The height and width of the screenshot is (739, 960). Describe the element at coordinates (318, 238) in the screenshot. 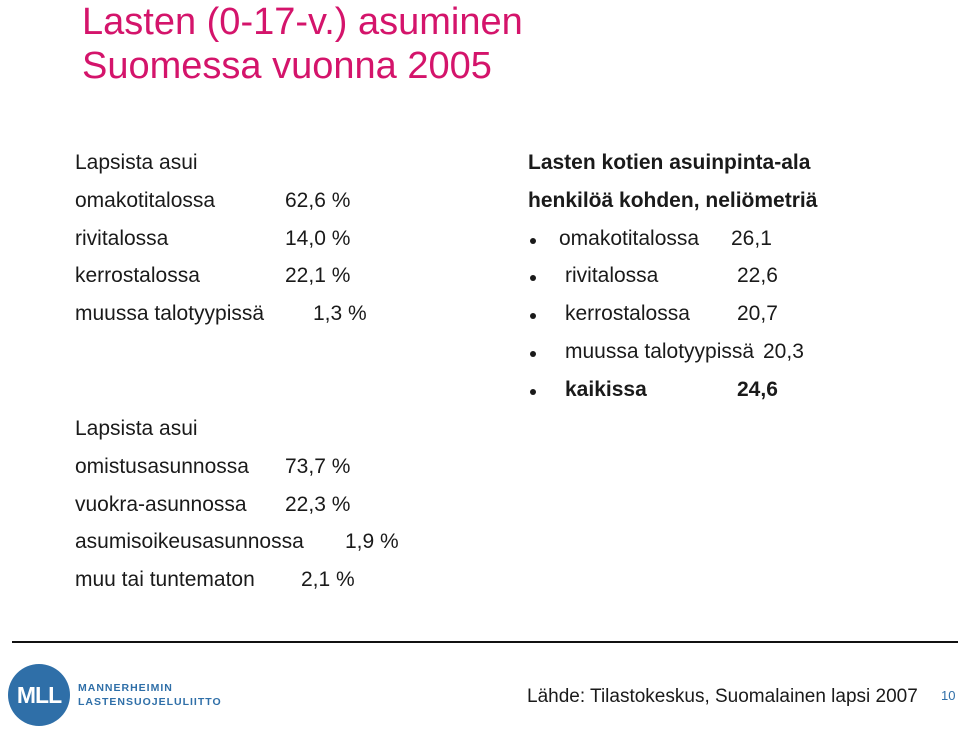

I see `item-value: 14,0 %` at that location.